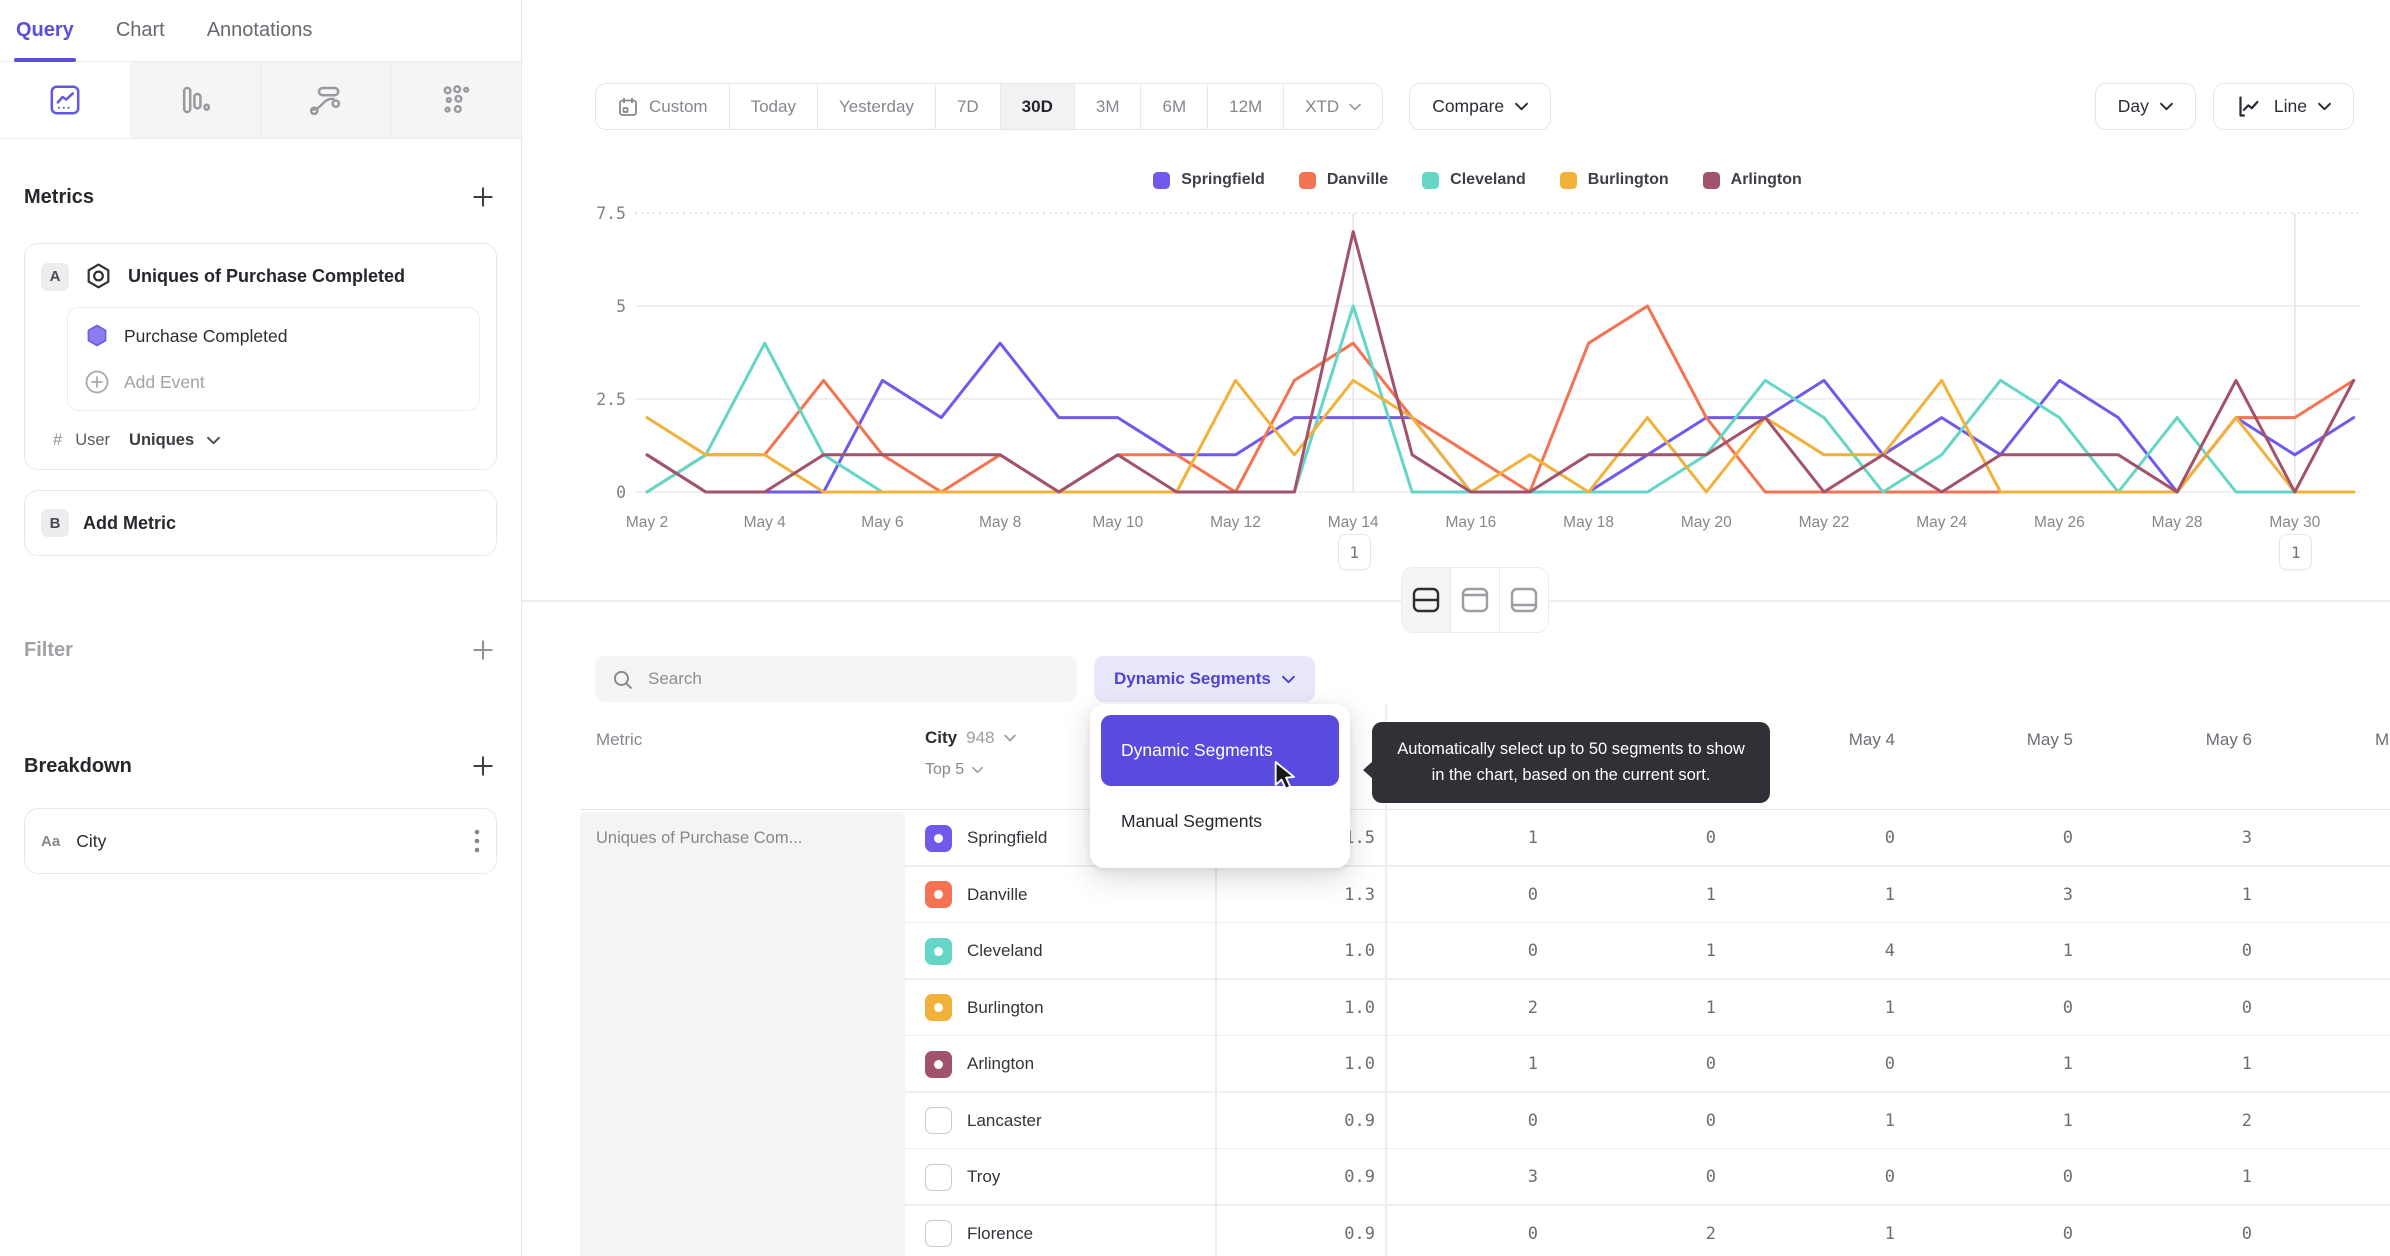  Describe the element at coordinates (45, 31) in the screenshot. I see `tab-query: Query` at that location.